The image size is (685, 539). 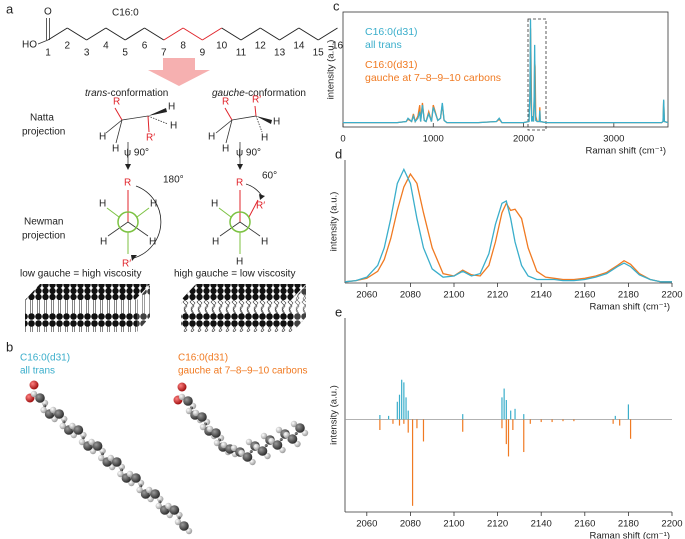 I want to click on x-tick-label: 2000, so click(x=523, y=139).